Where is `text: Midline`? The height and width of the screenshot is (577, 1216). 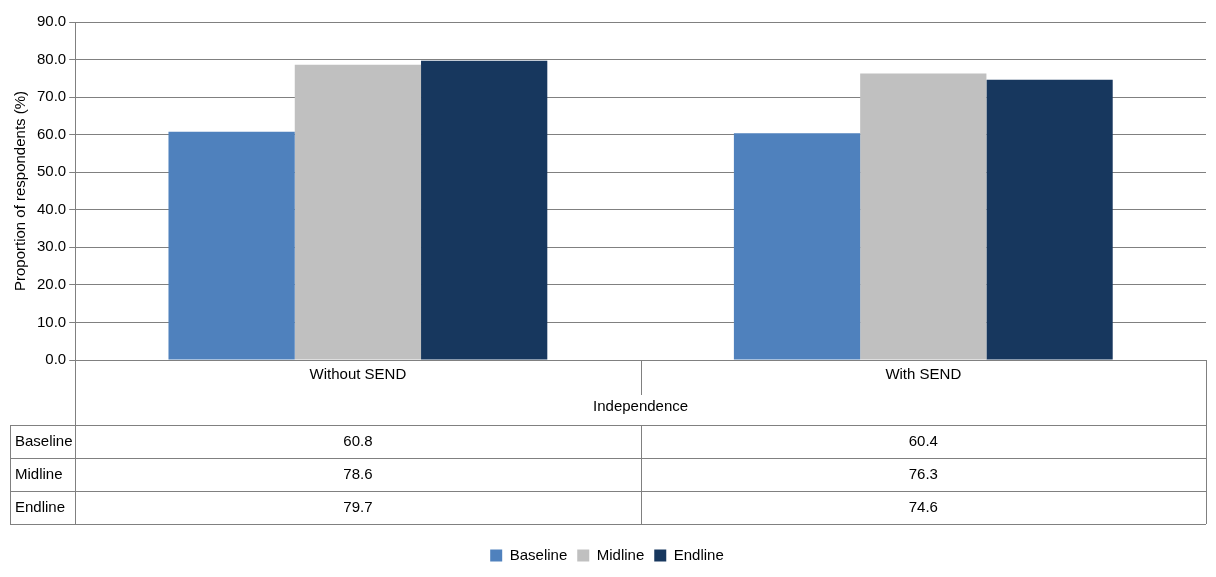 text: Midline is located at coordinates (39, 473).